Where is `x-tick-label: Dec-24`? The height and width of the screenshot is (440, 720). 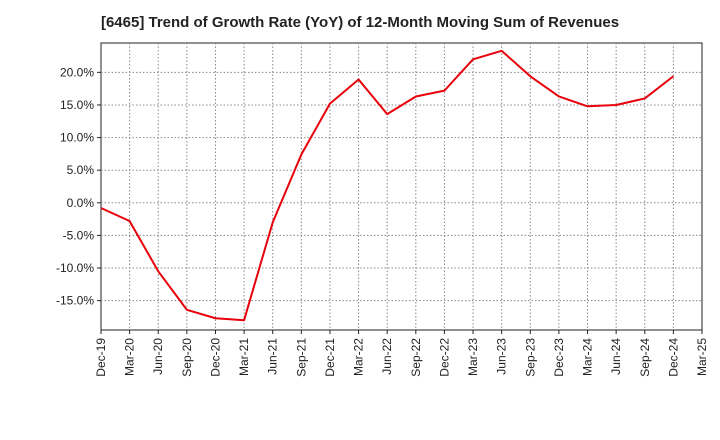
x-tick-label: Dec-24 is located at coordinates (673, 357).